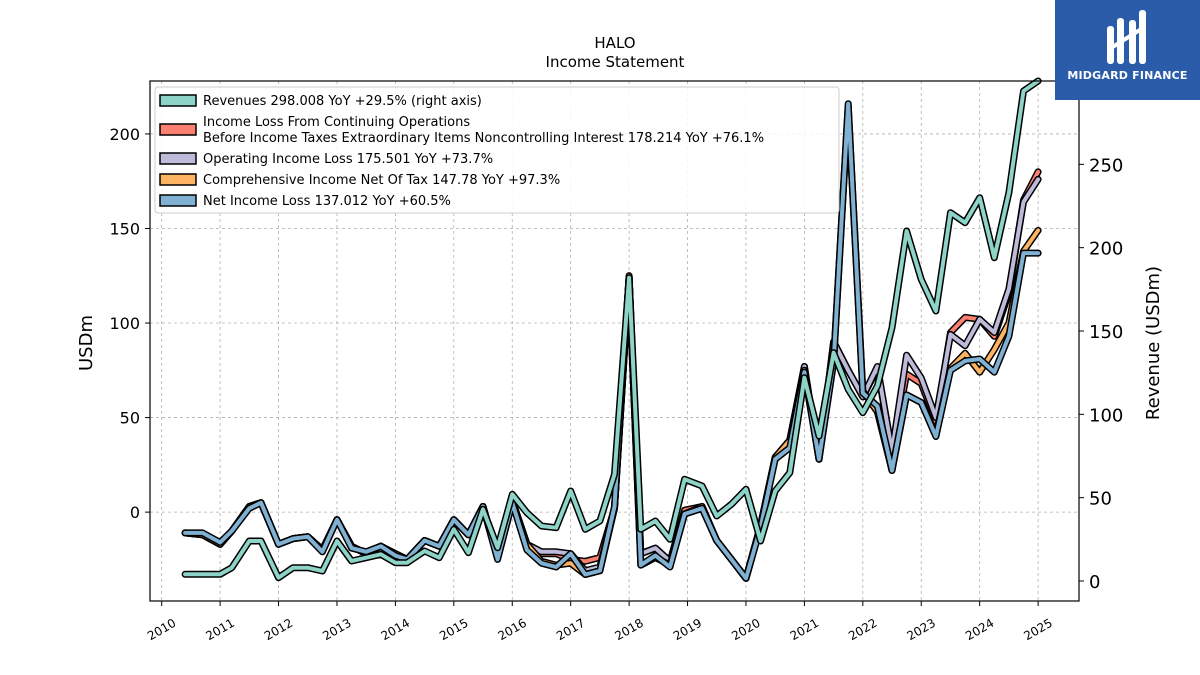 This screenshot has width=1200, height=675. Describe the element at coordinates (124, 134) in the screenshot. I see `y-tick-label: 200` at that location.